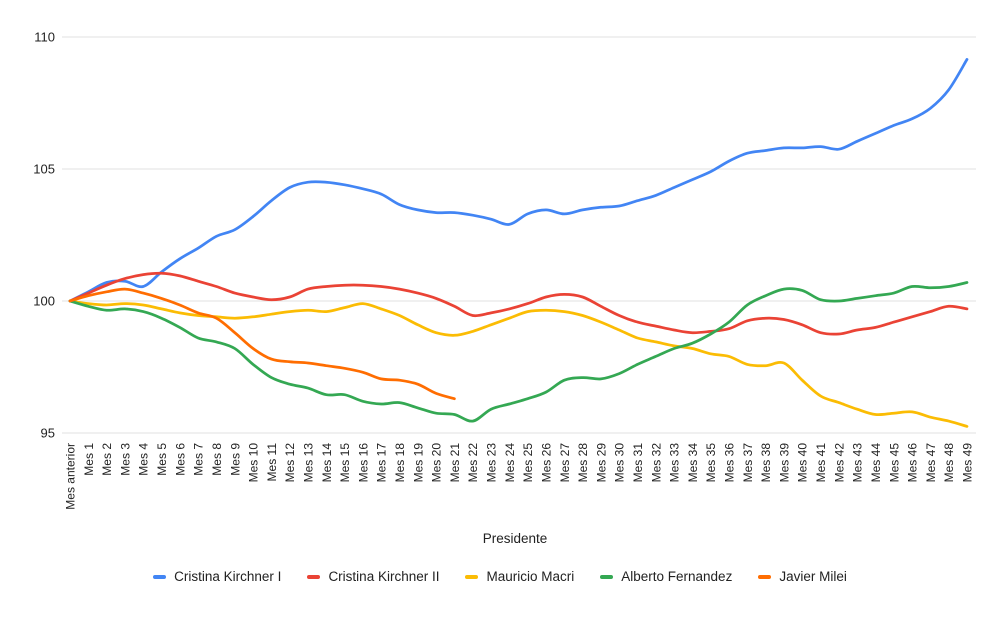  I want to click on x-axis-tick-label: Mes 19, so click(418, 463).